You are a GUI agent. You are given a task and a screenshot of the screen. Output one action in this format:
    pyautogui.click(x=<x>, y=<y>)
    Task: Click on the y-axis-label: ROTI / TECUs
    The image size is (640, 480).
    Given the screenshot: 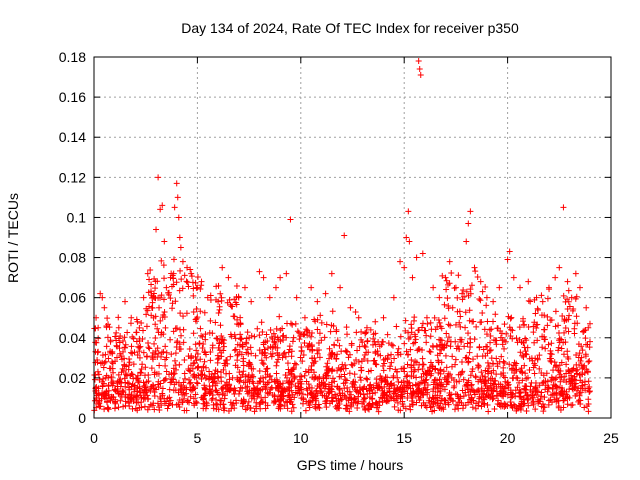 What is the action you would take?
    pyautogui.click(x=13, y=238)
    